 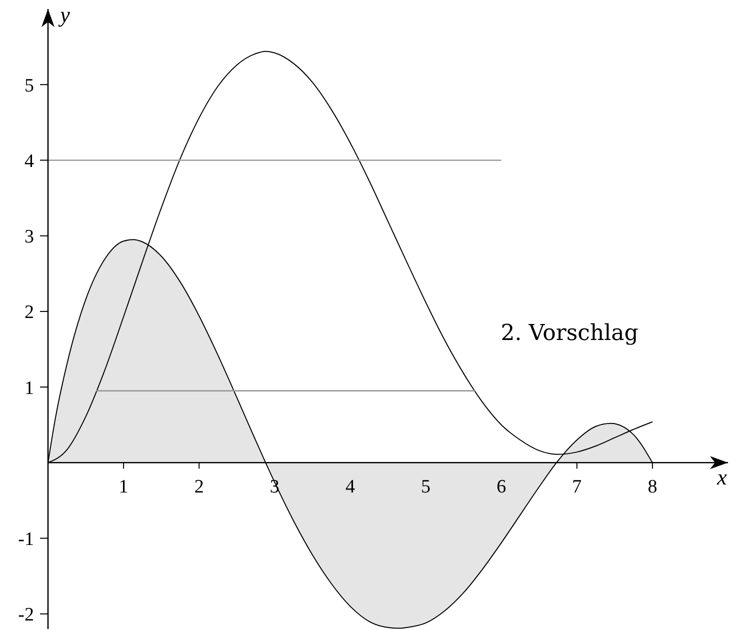 What do you see at coordinates (501, 487) in the screenshot?
I see `x-tick-label: 6` at bounding box center [501, 487].